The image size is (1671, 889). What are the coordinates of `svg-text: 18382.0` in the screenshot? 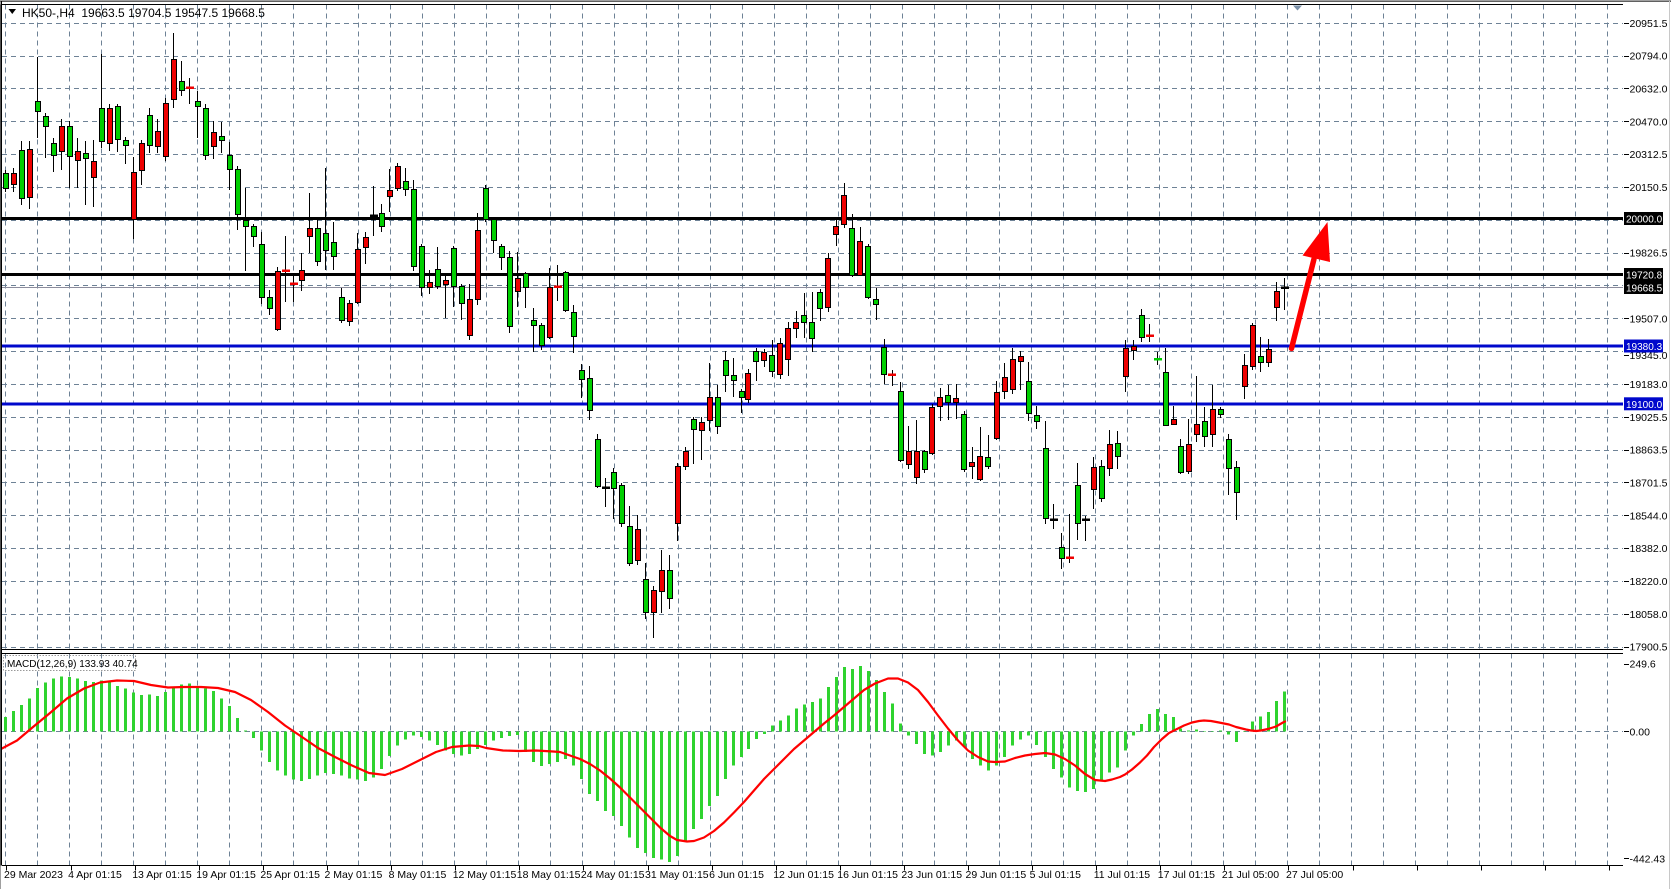 It's located at (1649, 549).